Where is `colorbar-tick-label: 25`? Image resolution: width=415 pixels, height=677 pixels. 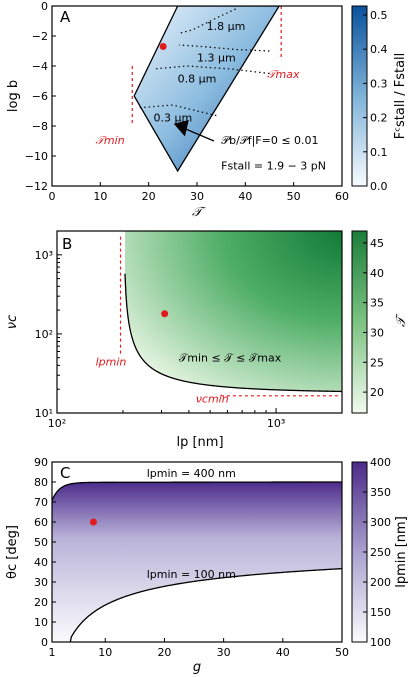
colorbar-tick-label: 25 is located at coordinates (377, 362).